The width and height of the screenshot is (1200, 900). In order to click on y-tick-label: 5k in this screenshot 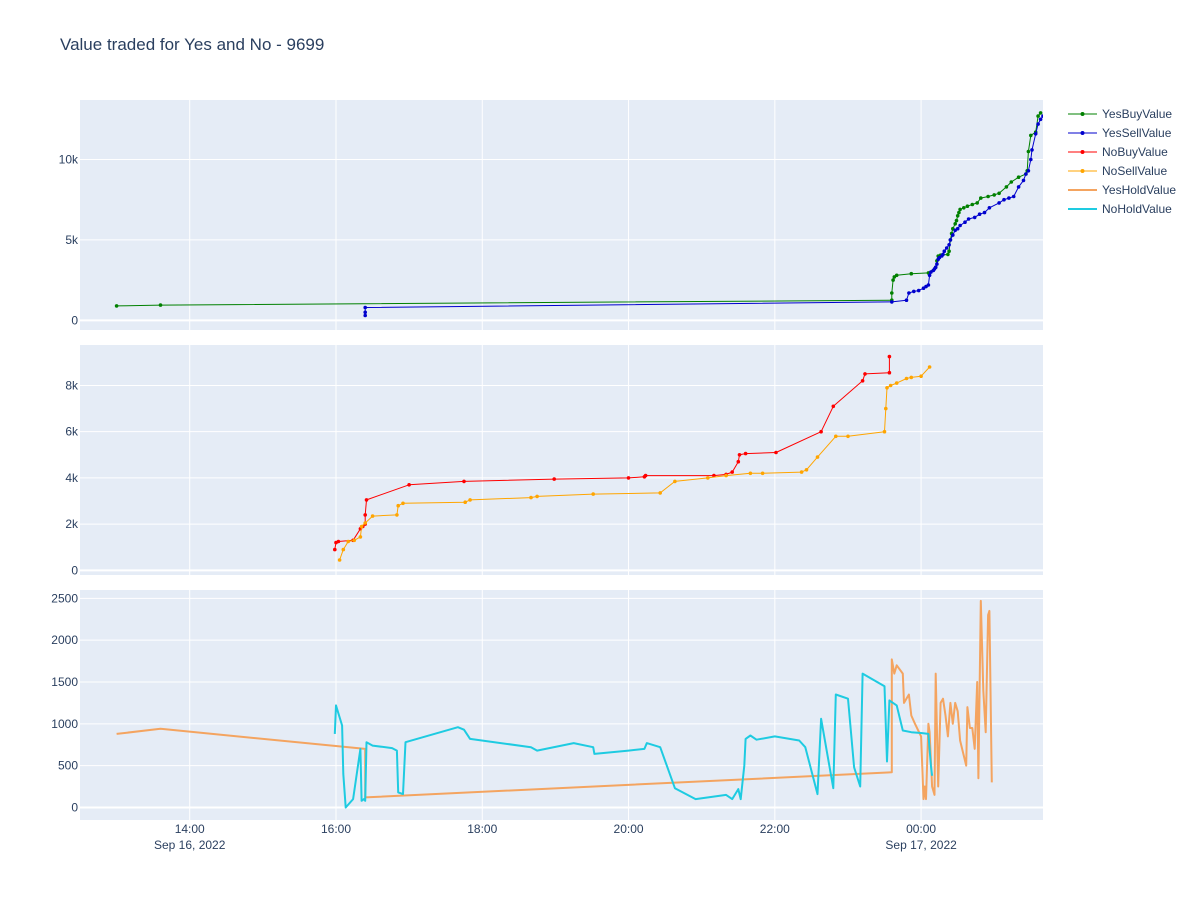, I will do `click(72, 240)`.